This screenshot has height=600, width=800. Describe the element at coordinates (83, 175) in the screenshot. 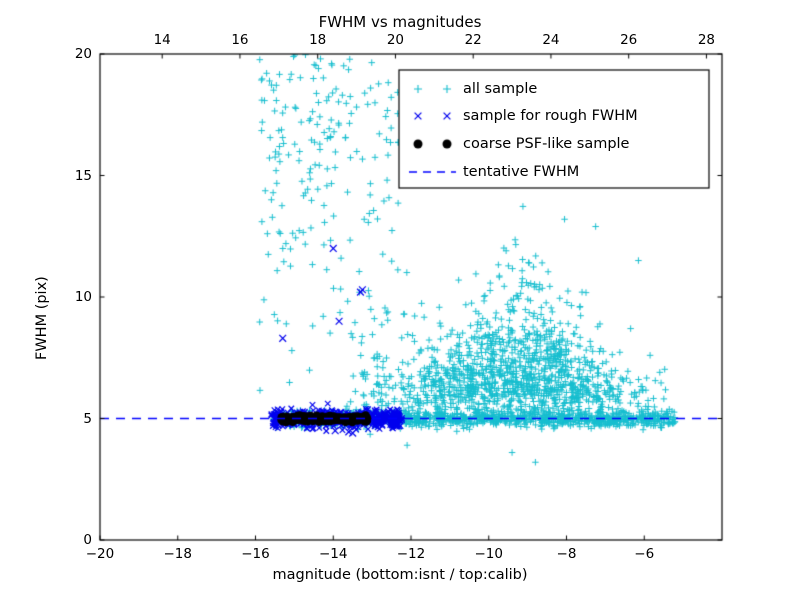

I see `y-tick-label: 15` at that location.